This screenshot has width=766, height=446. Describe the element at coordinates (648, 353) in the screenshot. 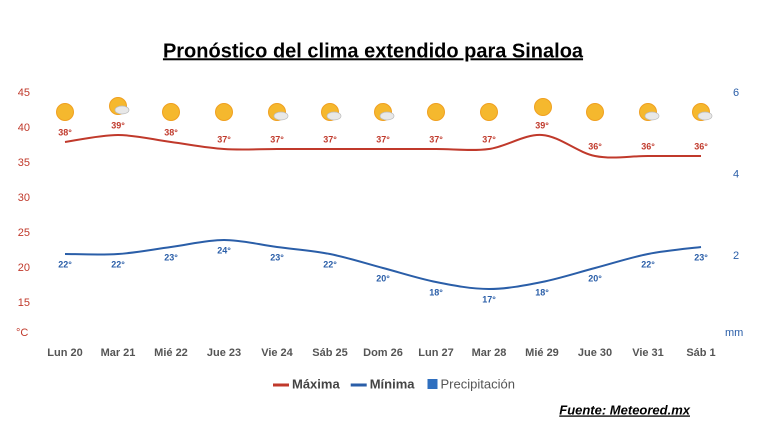

I see `x-tick-label: Vie 31` at that location.